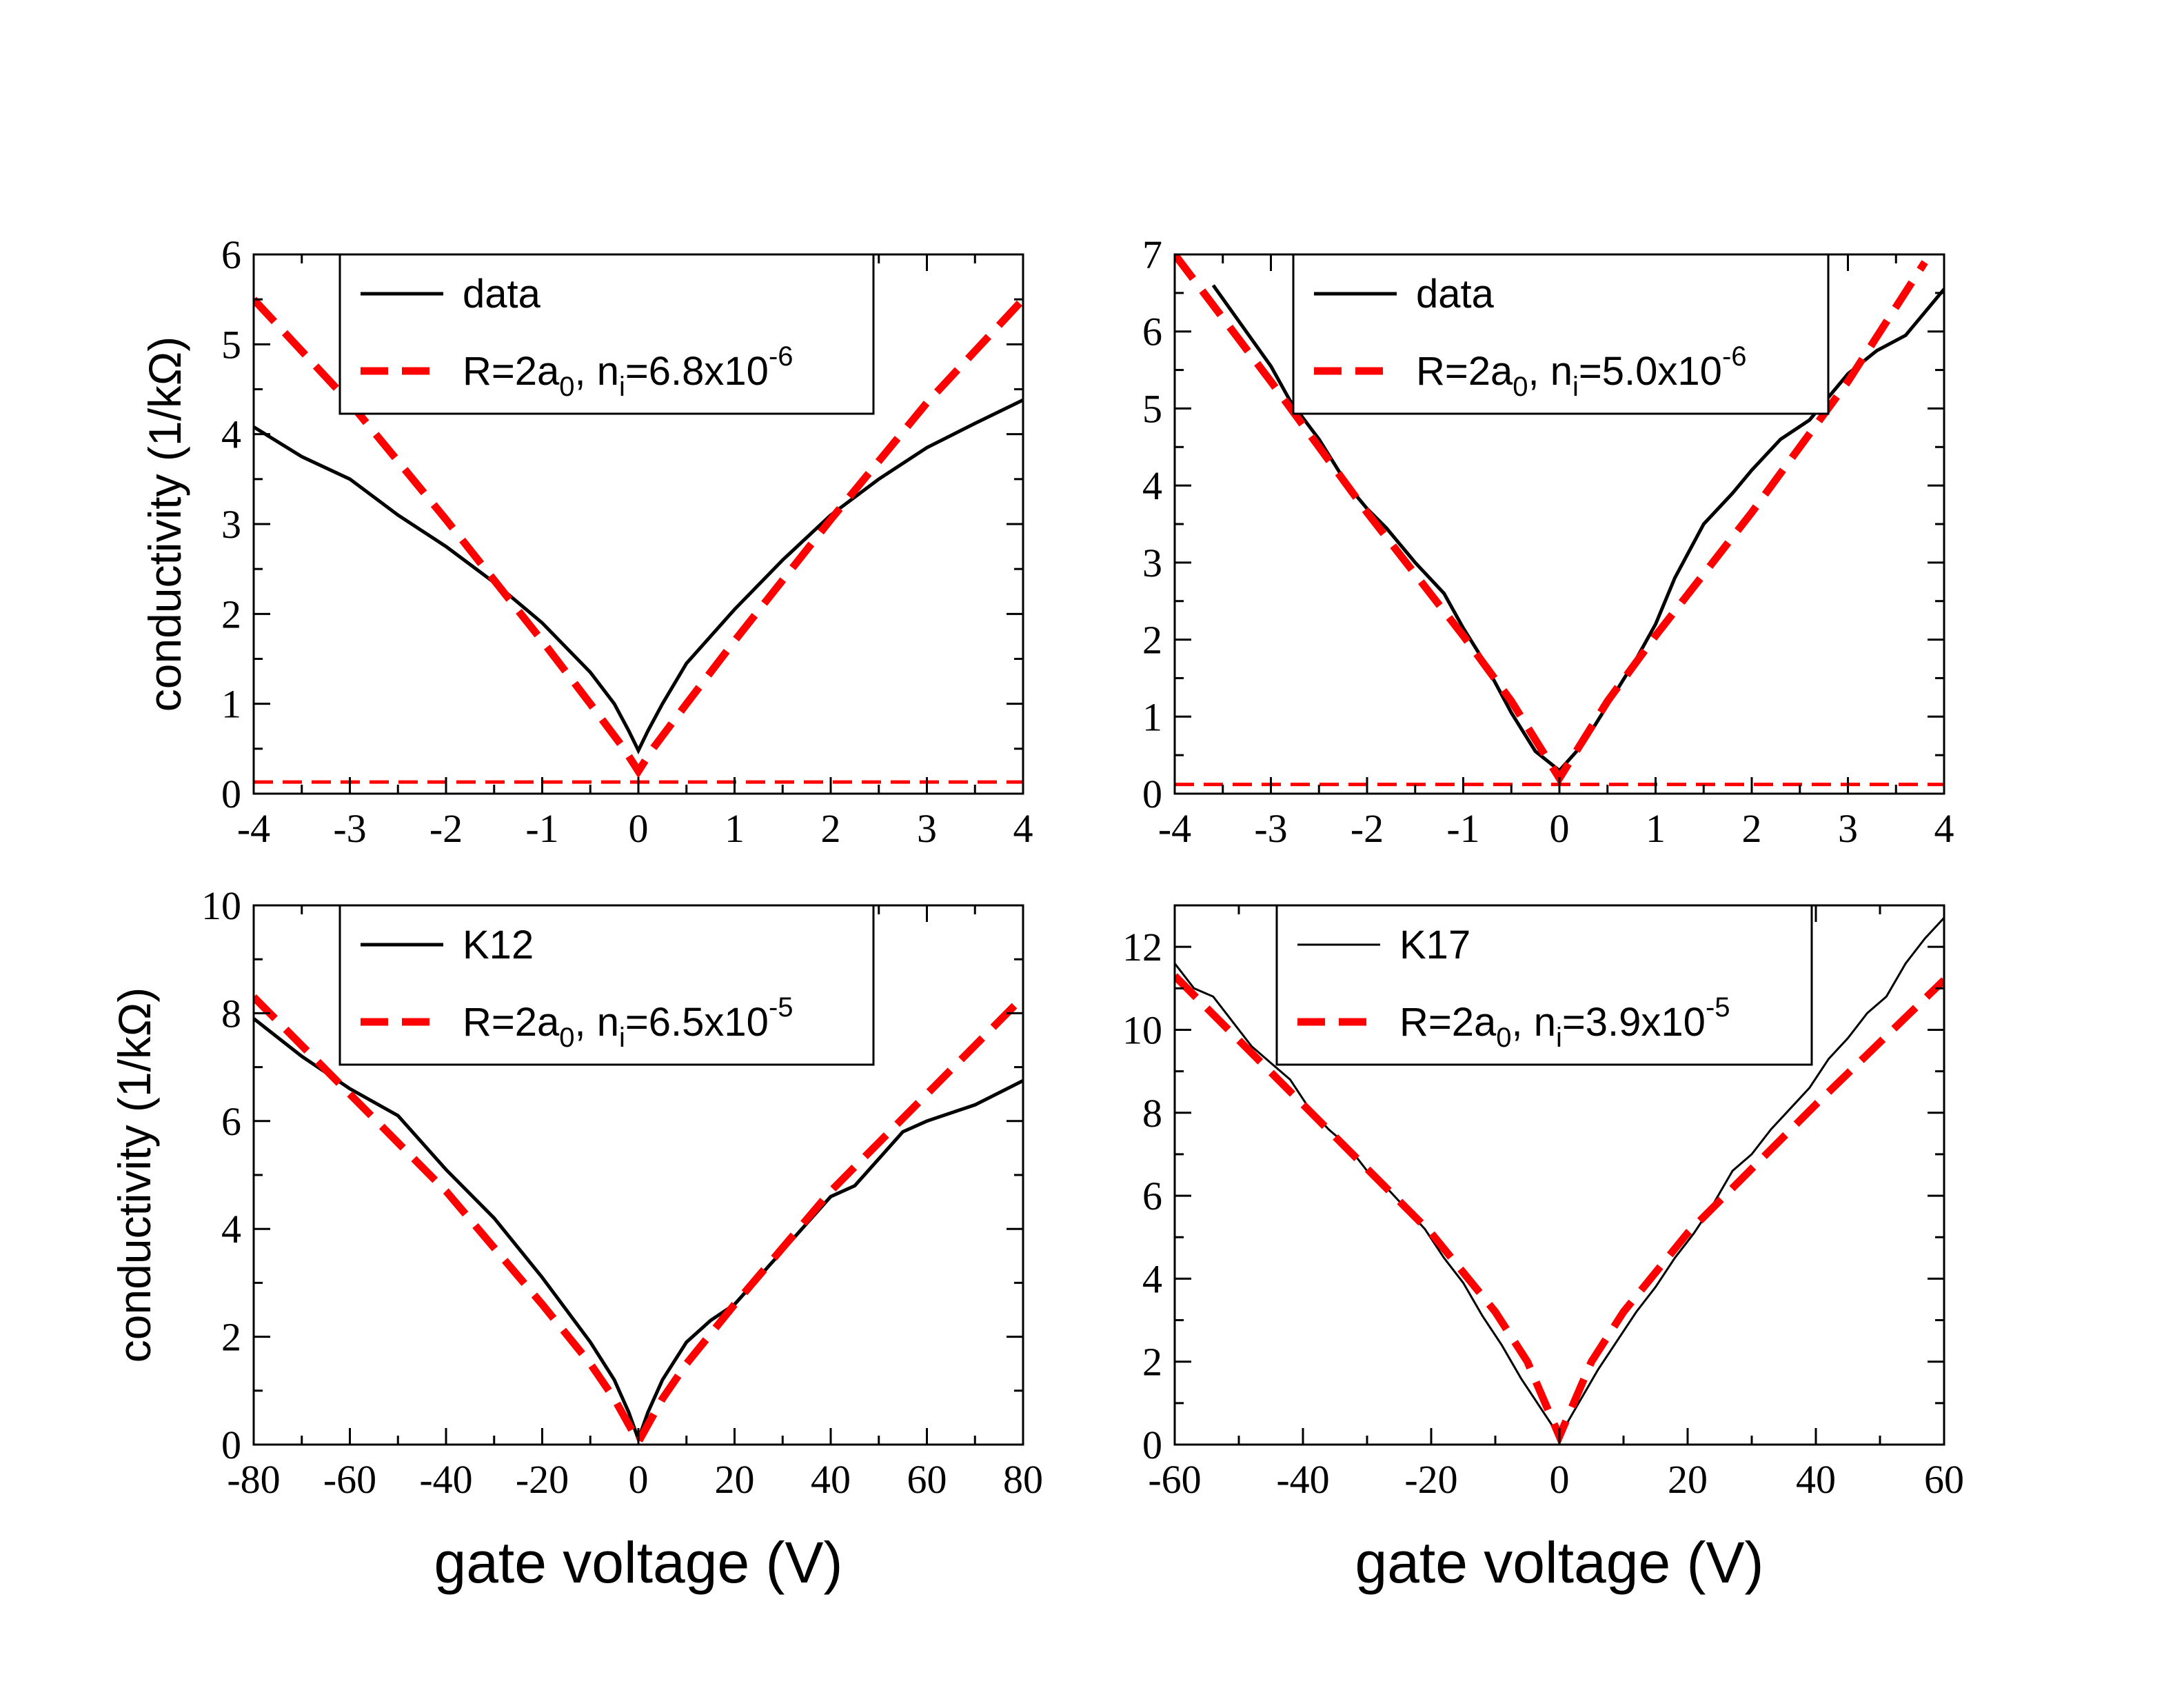  Describe the element at coordinates (1023, 1480) in the screenshot. I see `x-tick-label: 80` at that location.